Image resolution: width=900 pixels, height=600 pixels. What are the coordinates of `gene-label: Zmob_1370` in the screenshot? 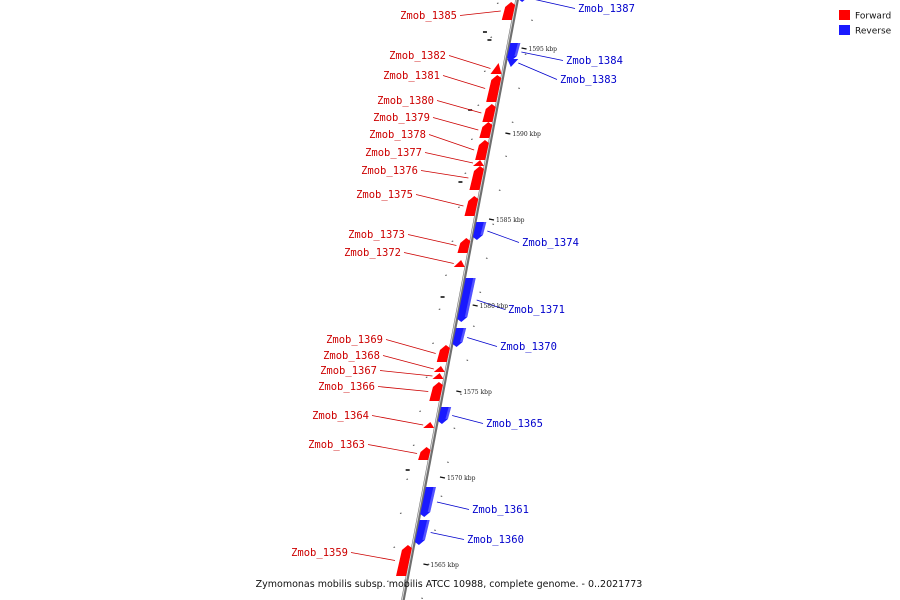 It's located at (528, 347).